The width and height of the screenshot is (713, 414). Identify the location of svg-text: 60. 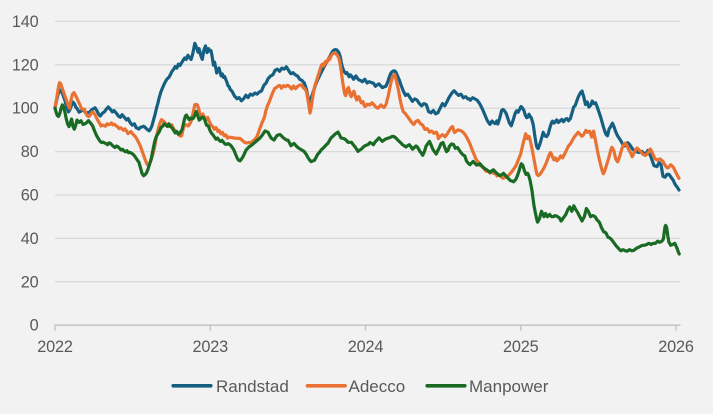
(30, 196).